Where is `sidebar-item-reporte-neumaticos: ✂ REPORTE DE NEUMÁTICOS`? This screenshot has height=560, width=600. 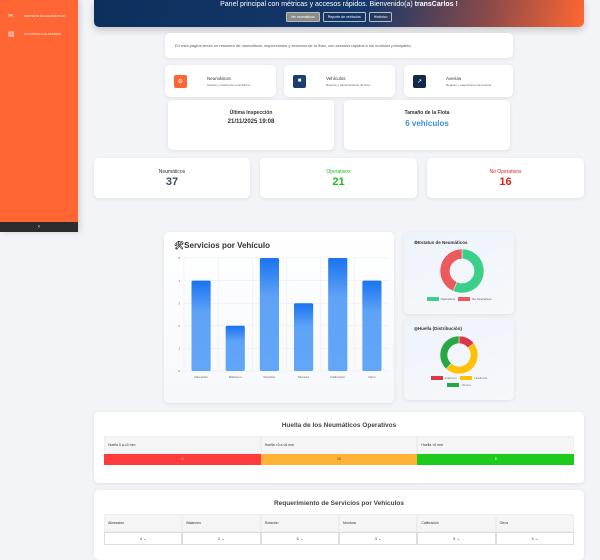 sidebar-item-reporte-neumaticos: ✂ REPORTE DE NEUMÁTICOS is located at coordinates (37, 16).